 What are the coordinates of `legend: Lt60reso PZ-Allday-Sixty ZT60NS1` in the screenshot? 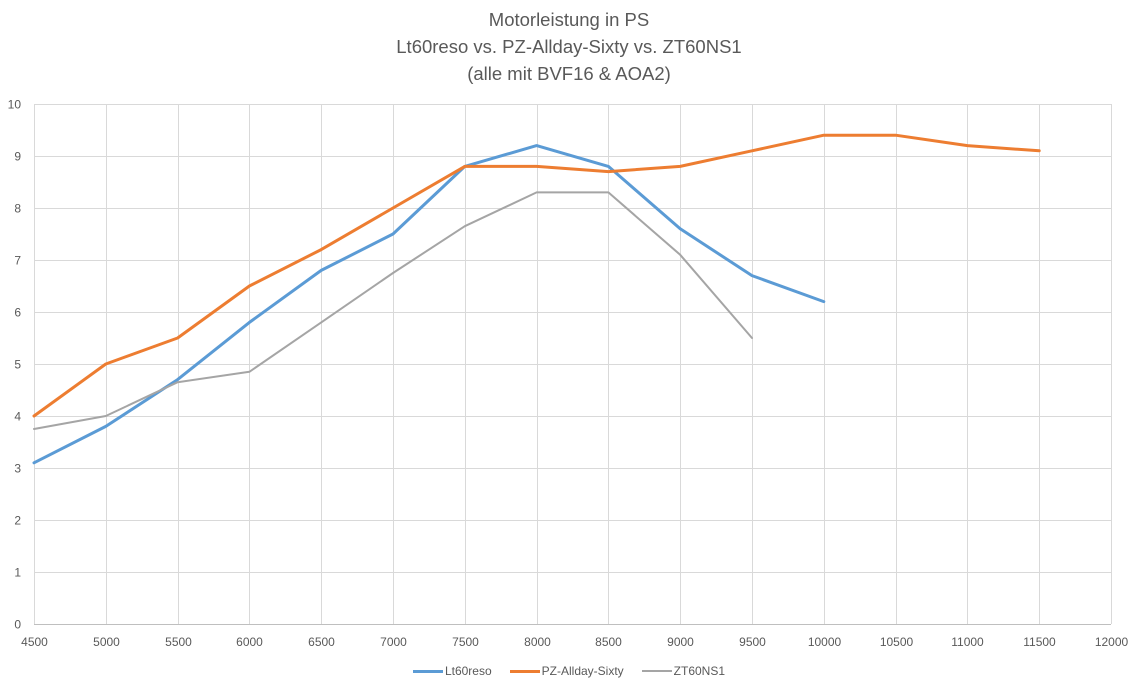 It's located at (569, 671).